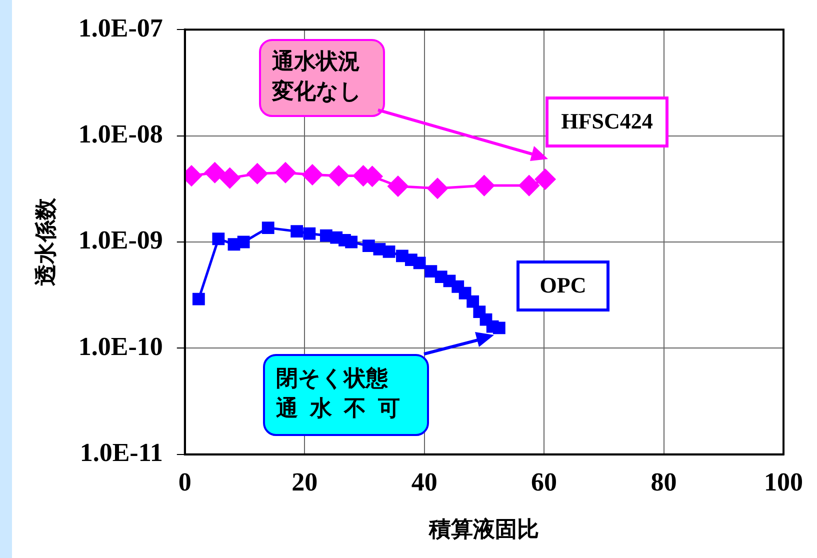 Image resolution: width=817 pixels, height=558 pixels. I want to click on series-label: OPC, so click(563, 285).